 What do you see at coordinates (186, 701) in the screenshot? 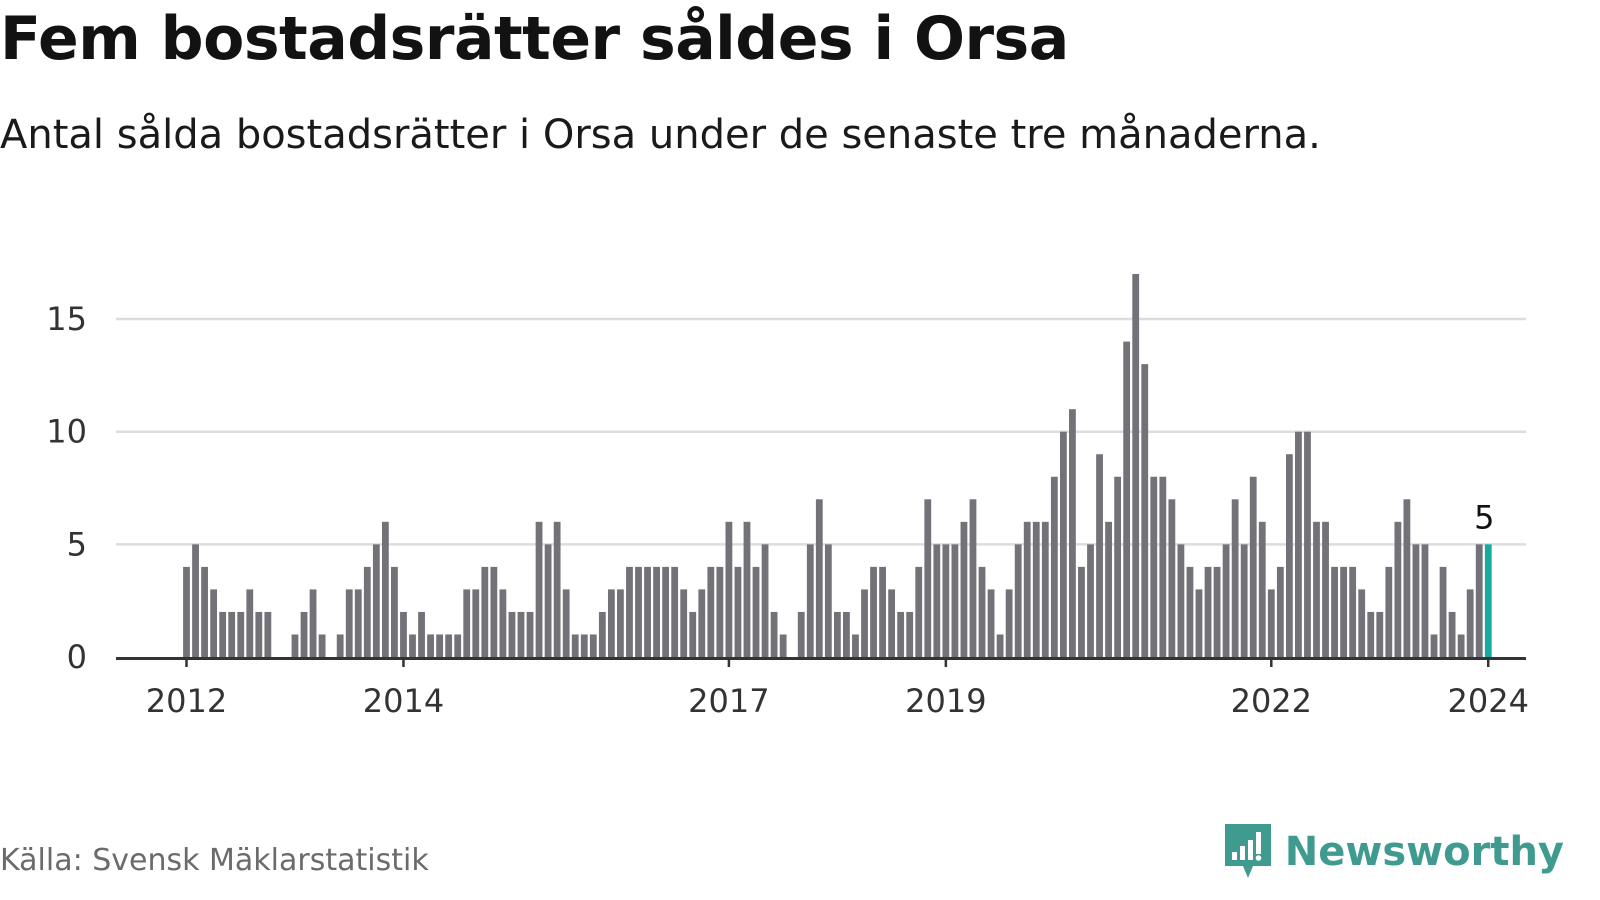
I see `x-tick-label: 2012` at bounding box center [186, 701].